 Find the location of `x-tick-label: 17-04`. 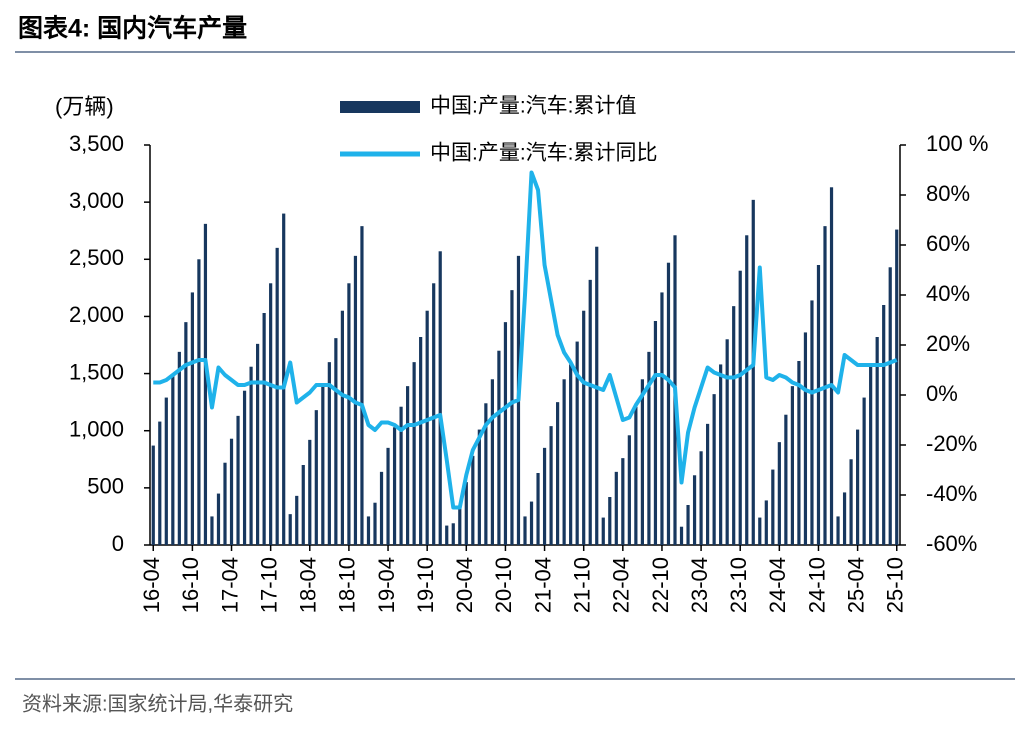

x-tick-label: 17-04 is located at coordinates (229, 585).